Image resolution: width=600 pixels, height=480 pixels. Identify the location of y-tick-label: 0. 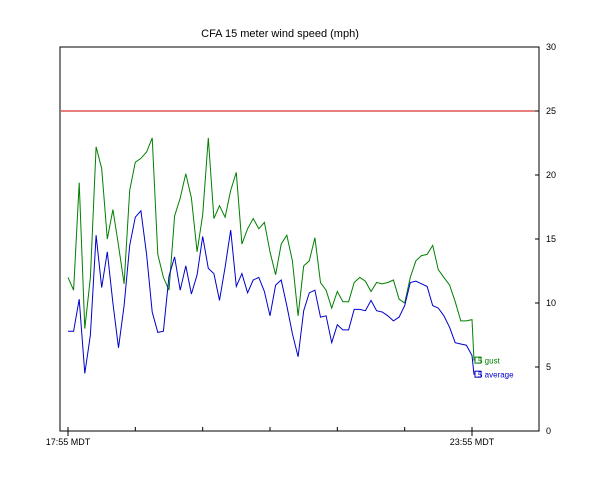
(548, 431).